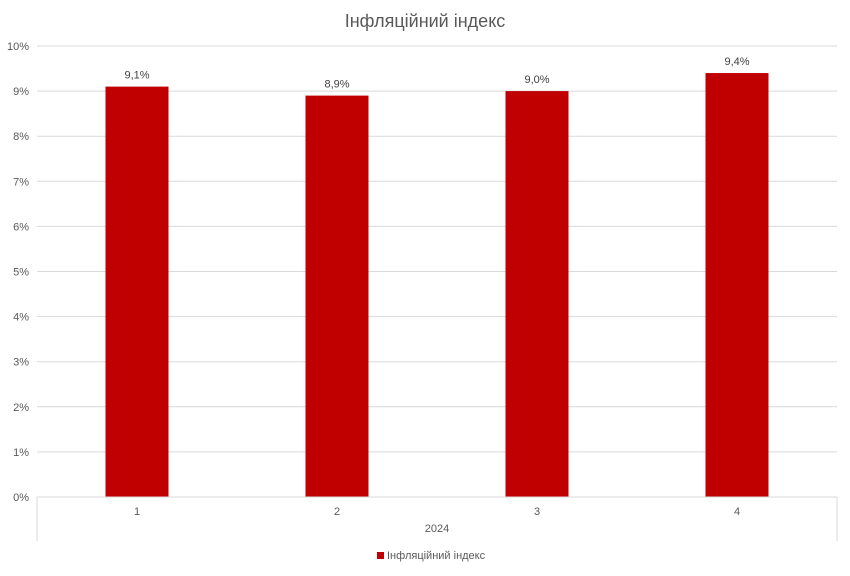  What do you see at coordinates (21, 453) in the screenshot?
I see `y-tick-label: 1%` at bounding box center [21, 453].